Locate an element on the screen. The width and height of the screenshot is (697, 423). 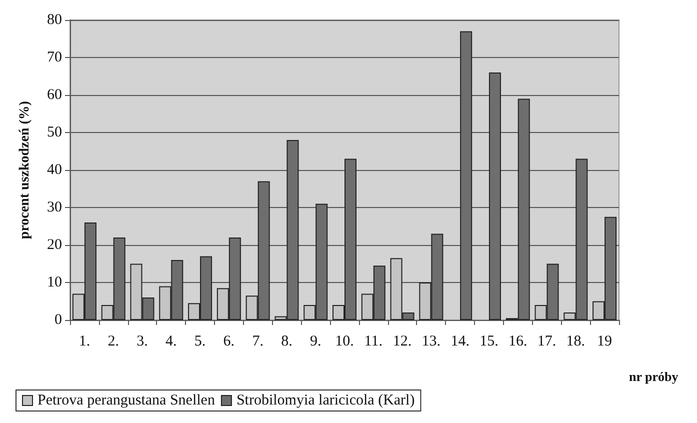
x-tick-label: 16. is located at coordinates (518, 342).